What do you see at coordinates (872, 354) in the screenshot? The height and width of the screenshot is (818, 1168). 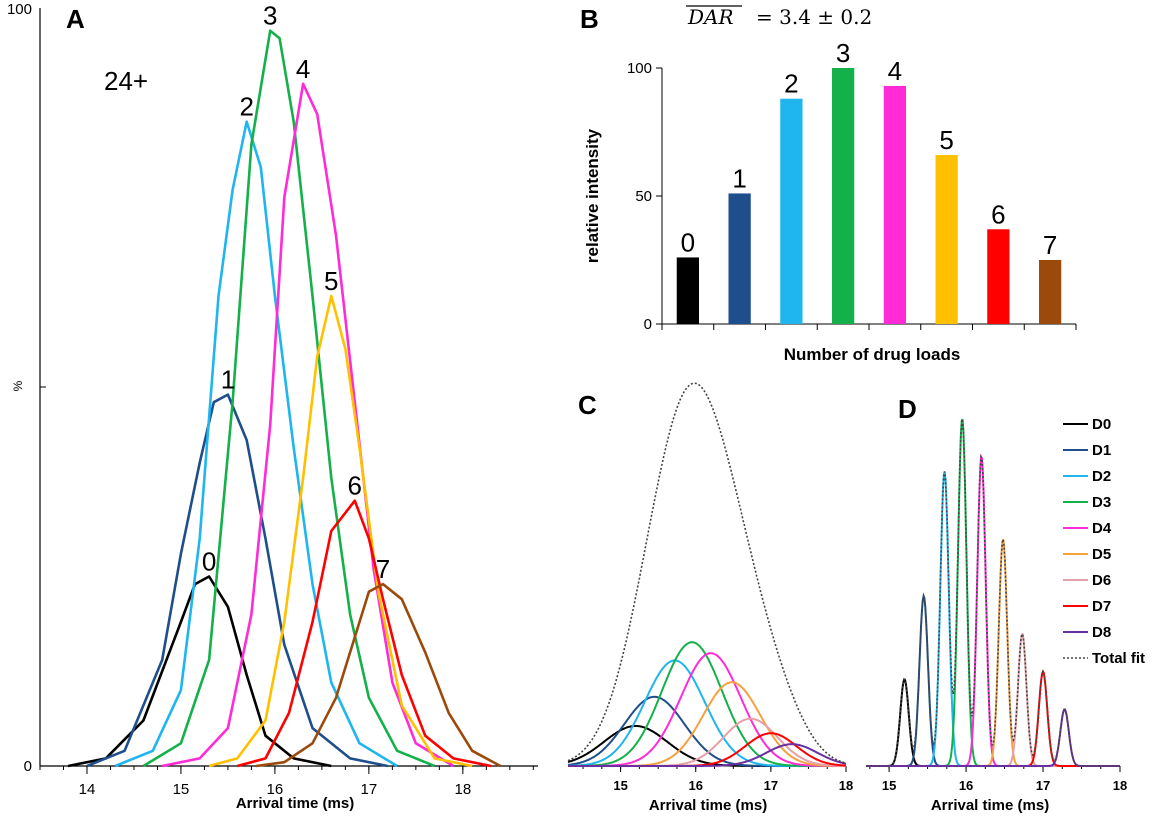 I see `panel-b-xlabel: Number of drug loads` at bounding box center [872, 354].